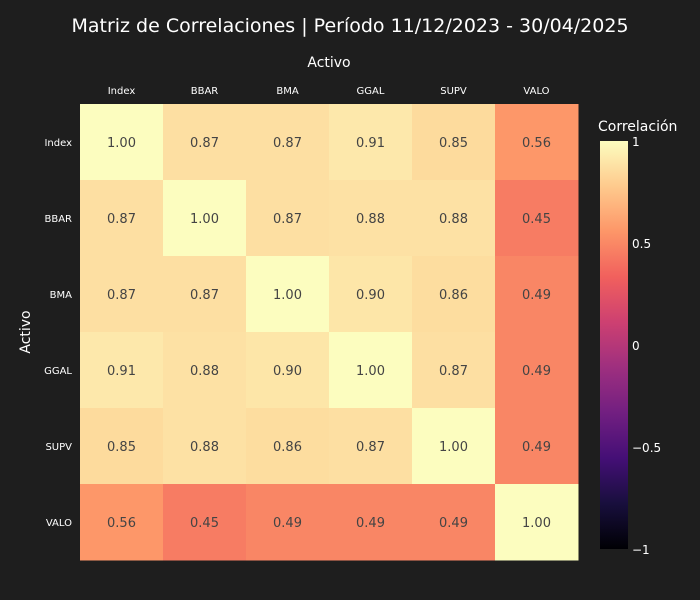 The width and height of the screenshot is (700, 600). Describe the element at coordinates (58, 333) in the screenshot. I see `y-axis-tick-labels: Index BBAR BMA GGAL SUPV VALO` at that location.